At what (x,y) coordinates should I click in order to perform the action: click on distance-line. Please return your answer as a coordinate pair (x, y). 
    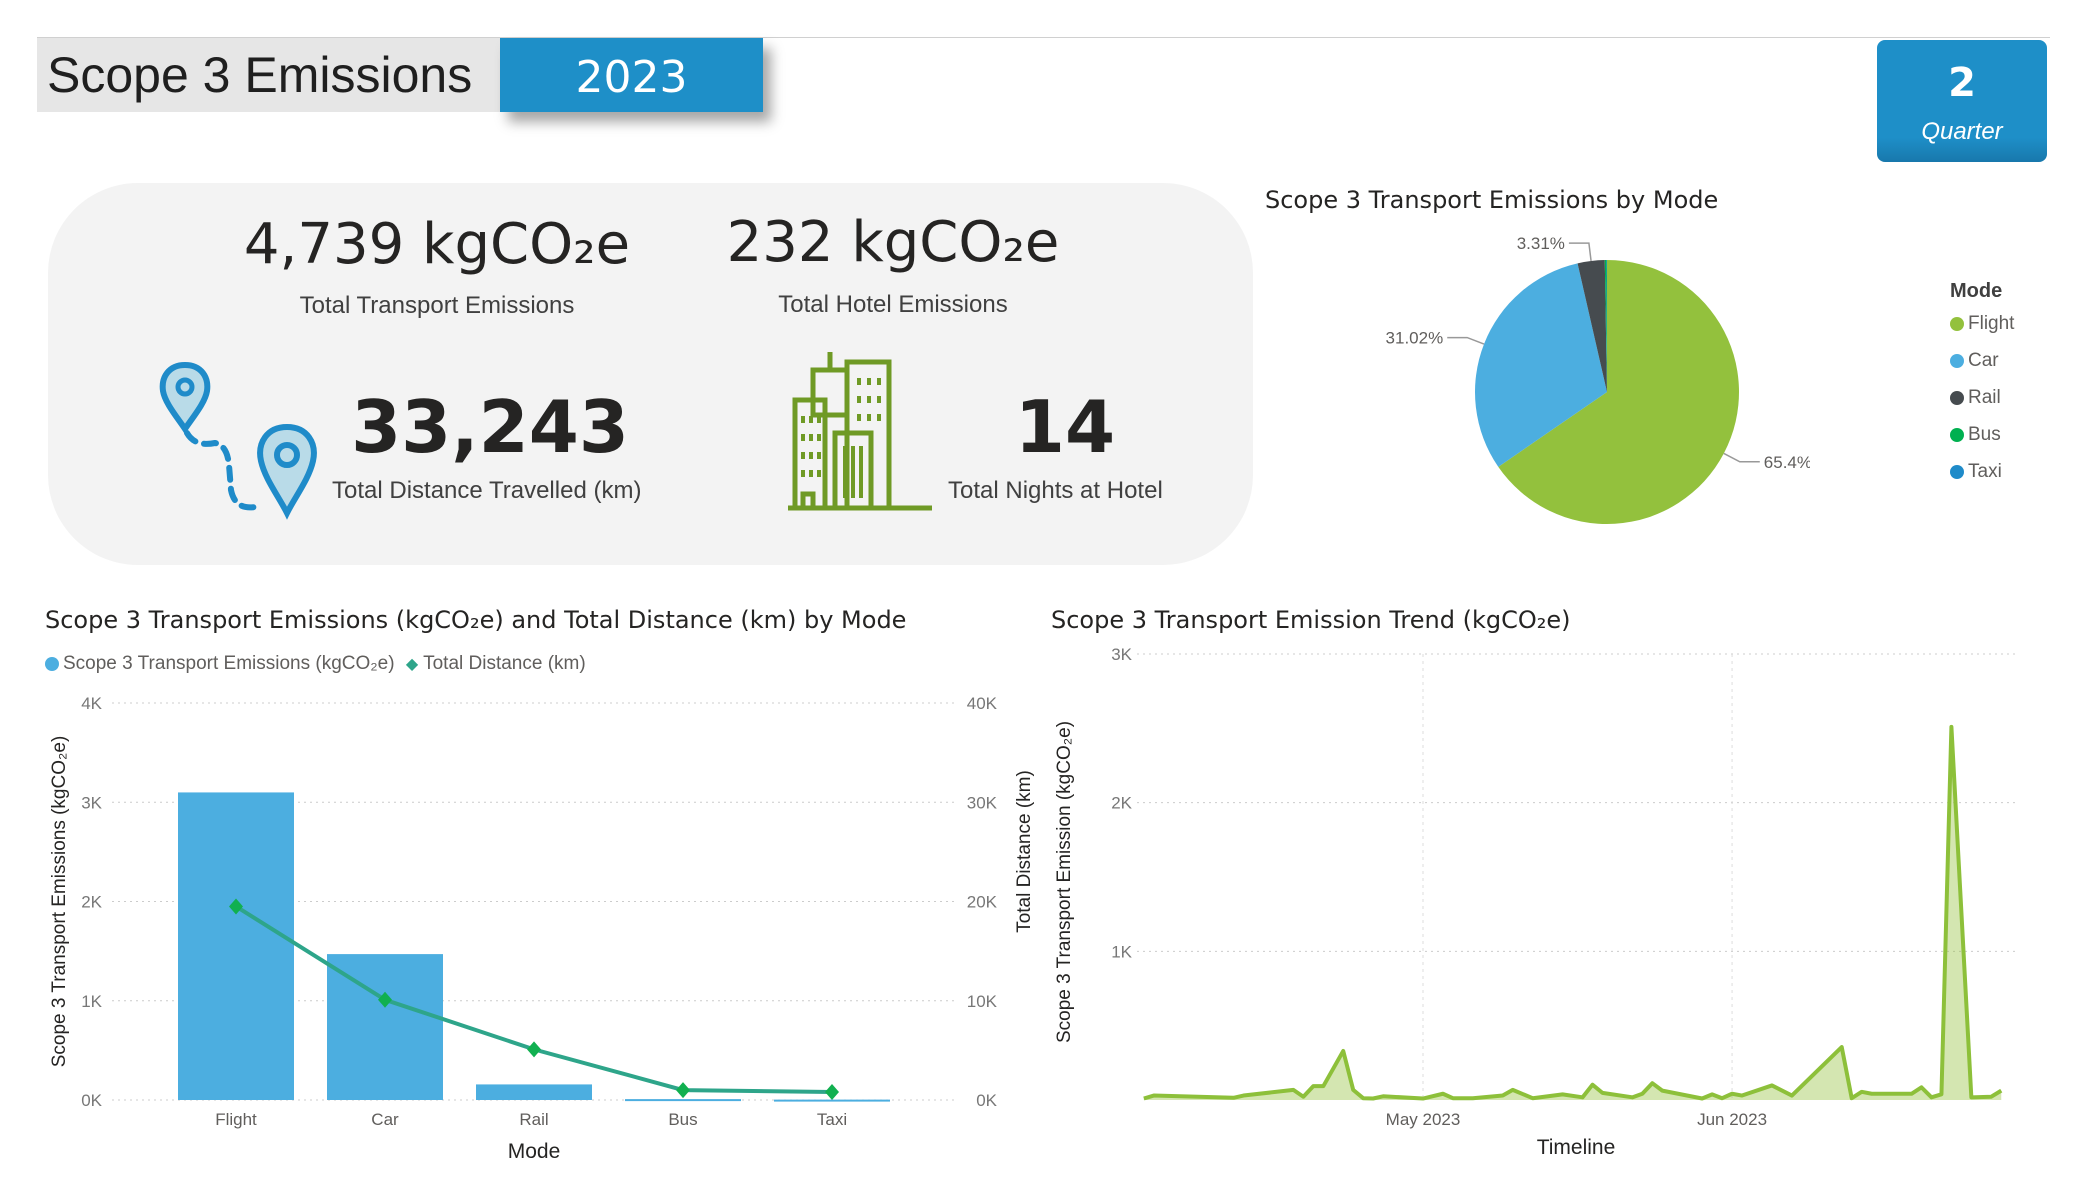
    Looking at the image, I should click on (533, 999).